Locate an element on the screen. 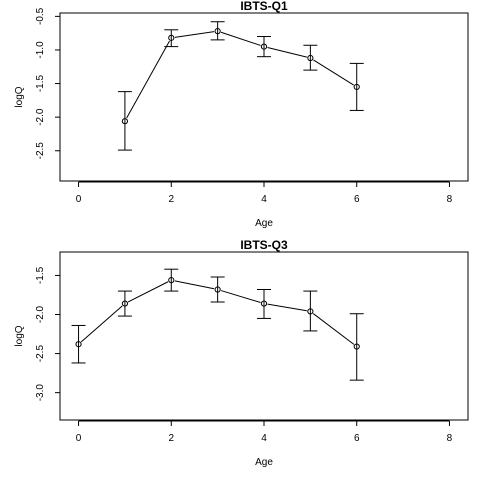  chart-title: IBTS-Q1 is located at coordinates (264, 6).